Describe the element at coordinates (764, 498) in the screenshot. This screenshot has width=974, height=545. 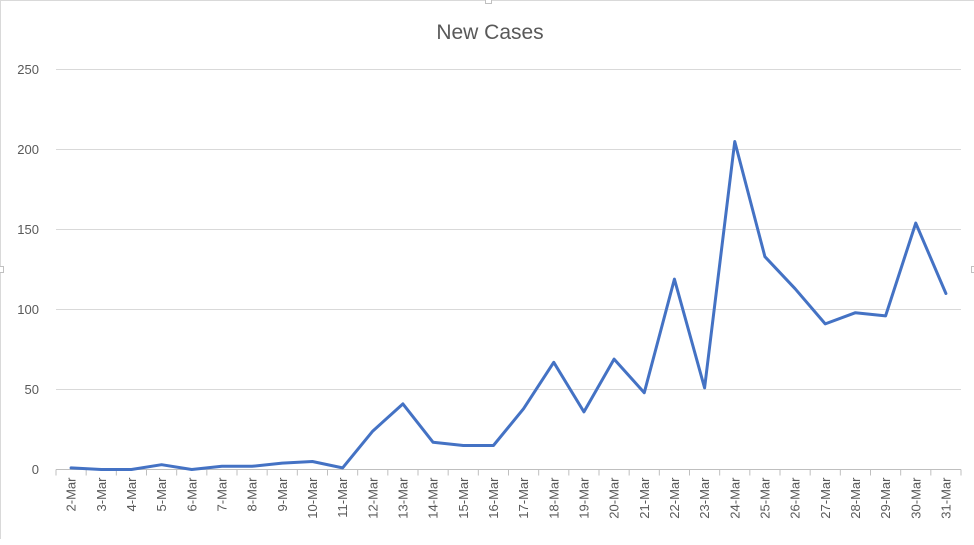
I see `x-tick-label: 25-Mar` at that location.